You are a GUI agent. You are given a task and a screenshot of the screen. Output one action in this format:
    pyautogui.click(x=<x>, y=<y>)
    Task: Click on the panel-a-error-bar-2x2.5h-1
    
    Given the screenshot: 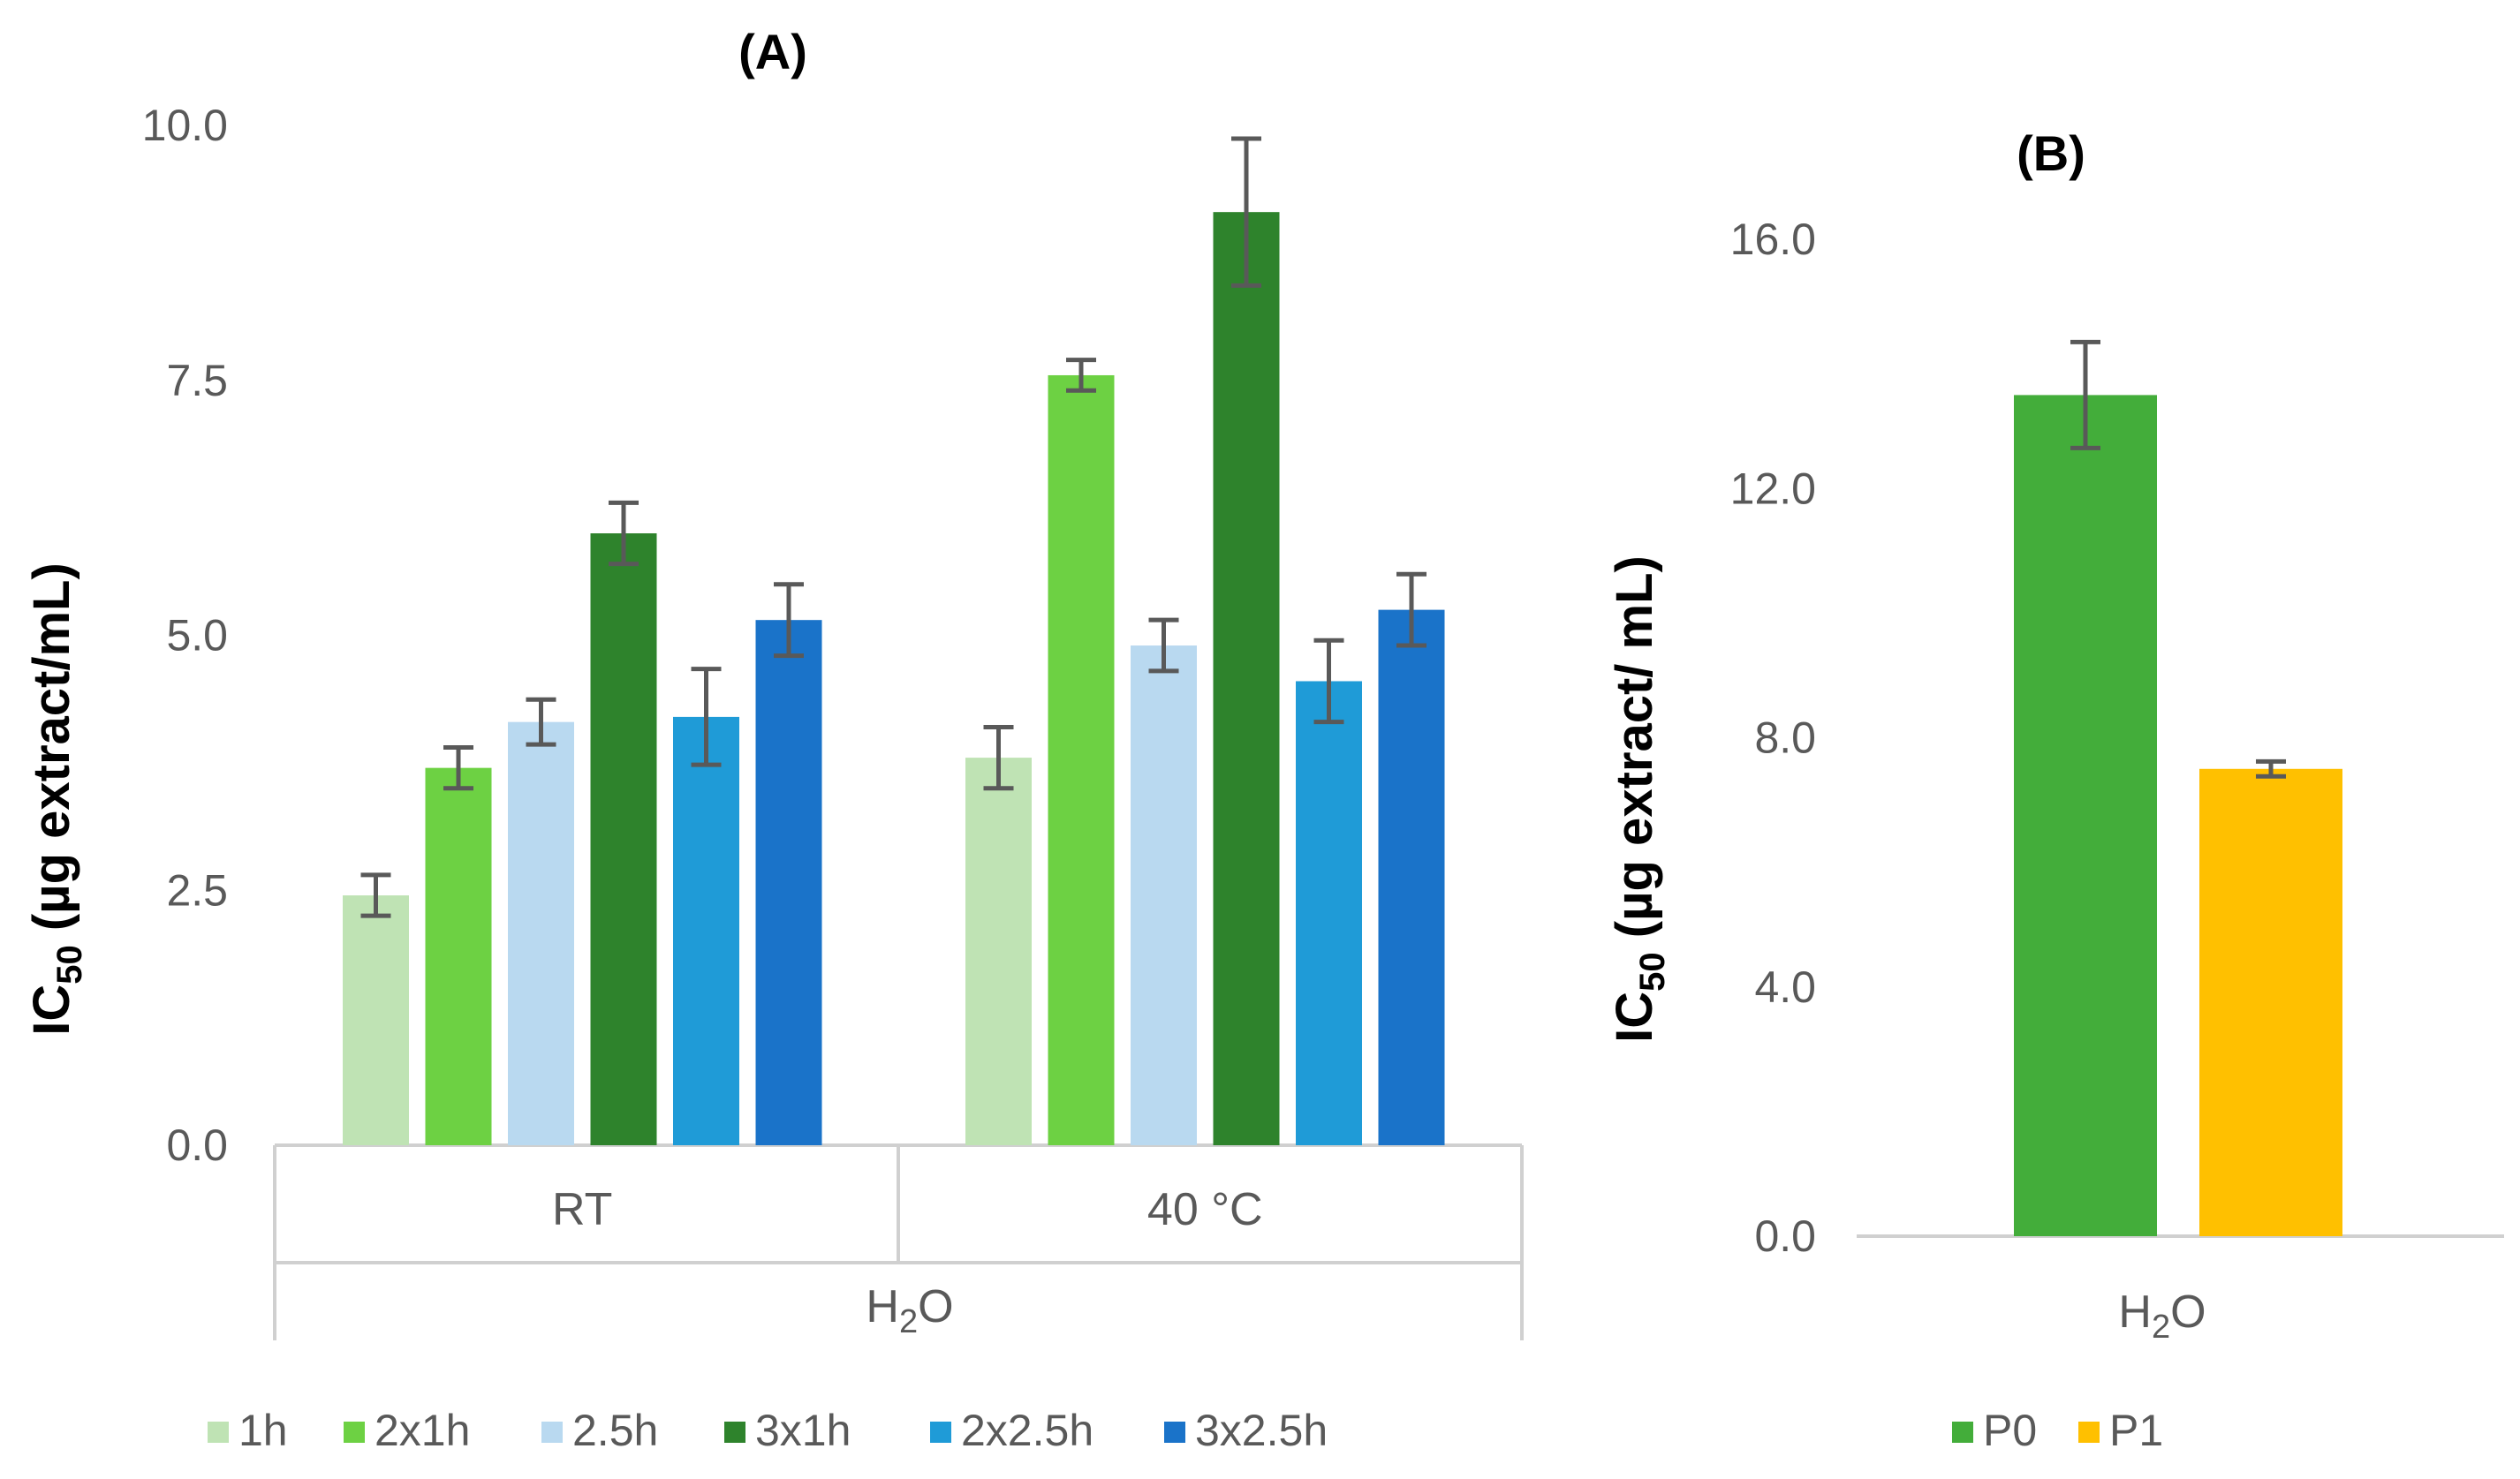 What is the action you would take?
    pyautogui.click(x=1328, y=681)
    